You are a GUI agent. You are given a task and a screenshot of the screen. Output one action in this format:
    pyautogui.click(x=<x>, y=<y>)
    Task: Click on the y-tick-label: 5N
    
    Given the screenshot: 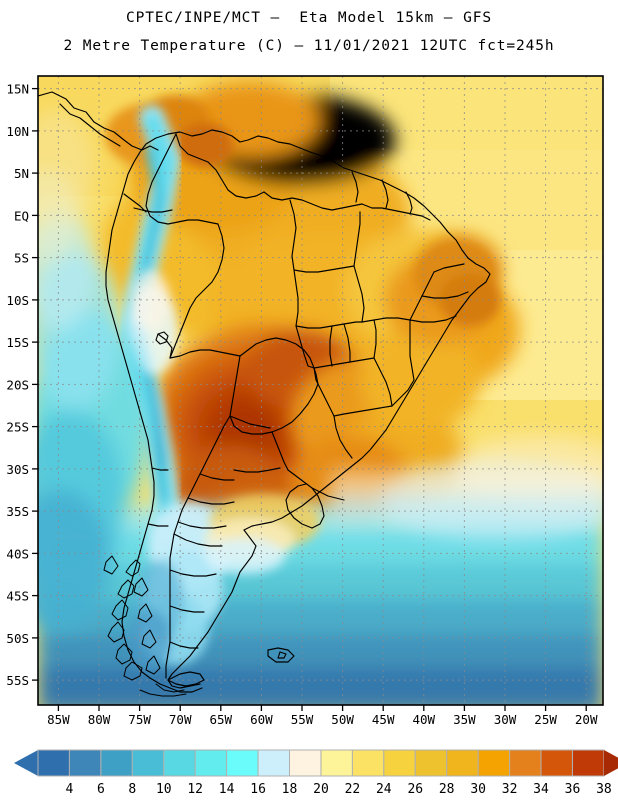 What is the action you would take?
    pyautogui.click(x=21, y=173)
    